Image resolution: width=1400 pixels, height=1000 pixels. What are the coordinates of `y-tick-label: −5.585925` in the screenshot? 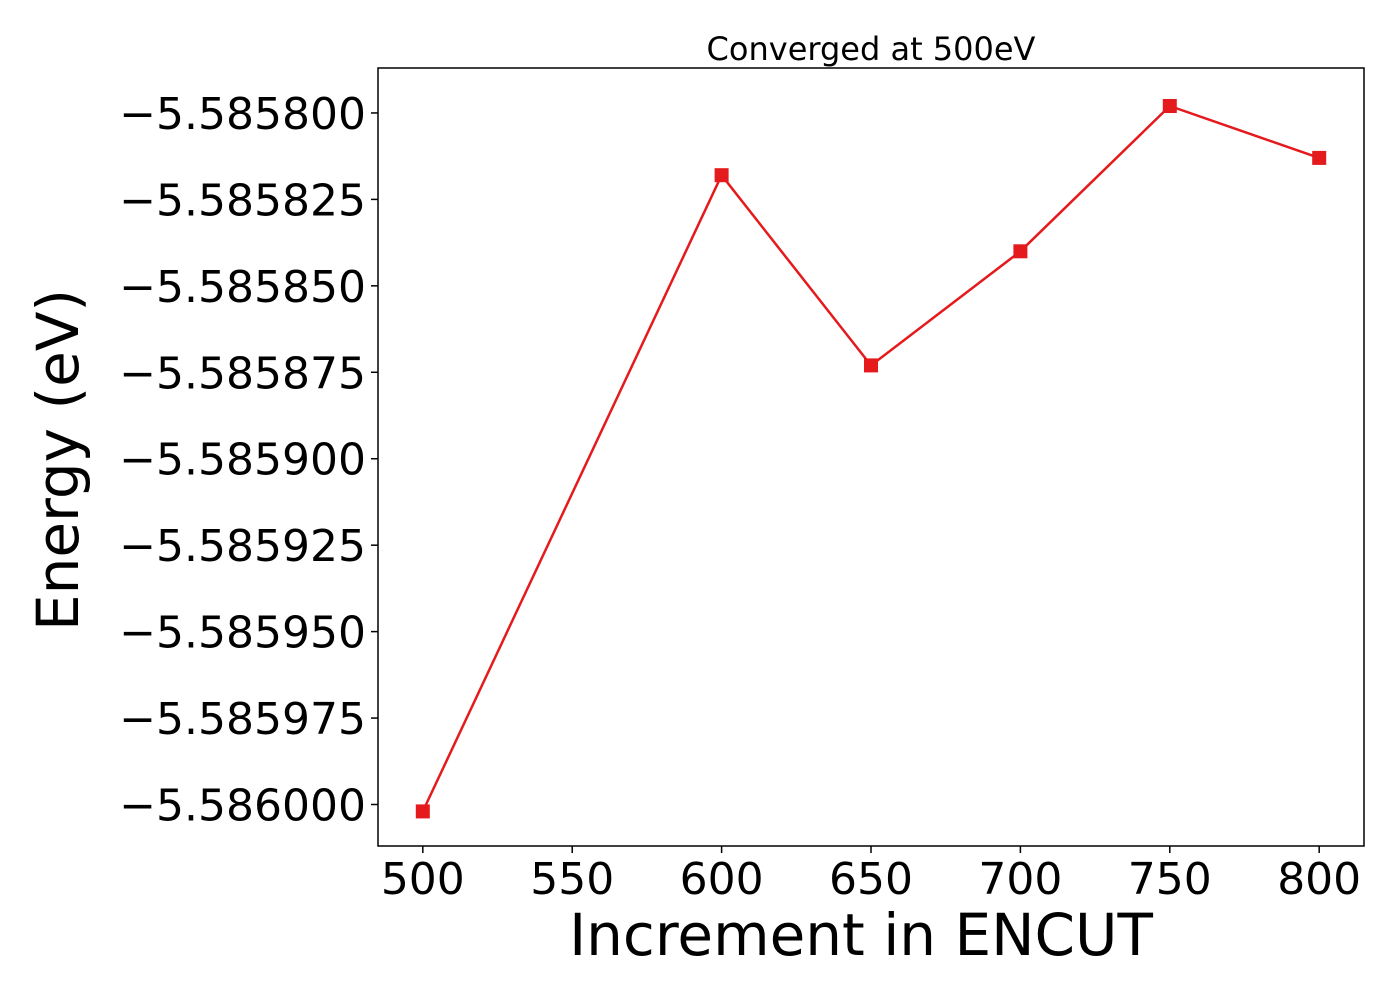 It's located at (242, 546).